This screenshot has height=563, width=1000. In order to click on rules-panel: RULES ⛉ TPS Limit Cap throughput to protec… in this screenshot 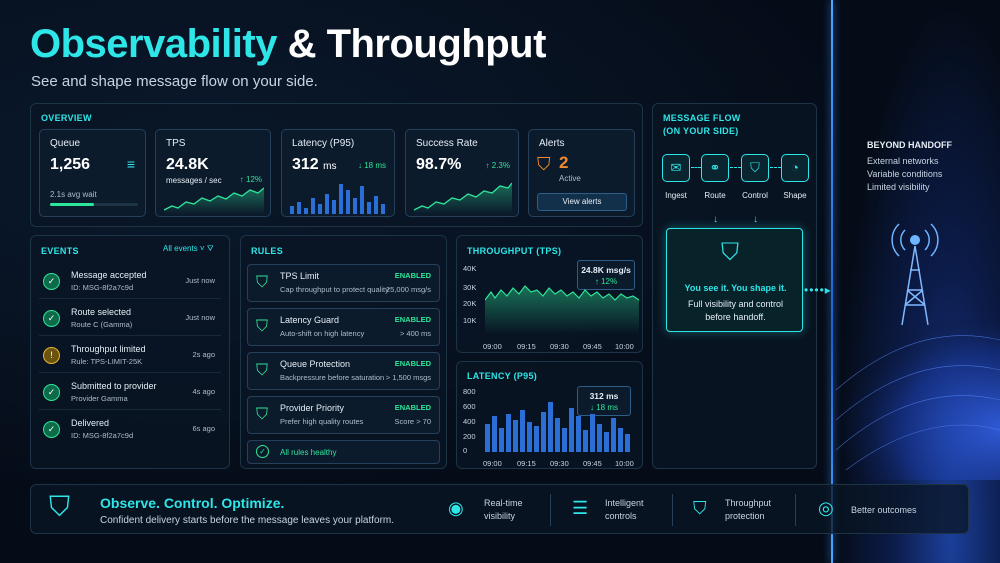, I will do `click(343, 352)`.